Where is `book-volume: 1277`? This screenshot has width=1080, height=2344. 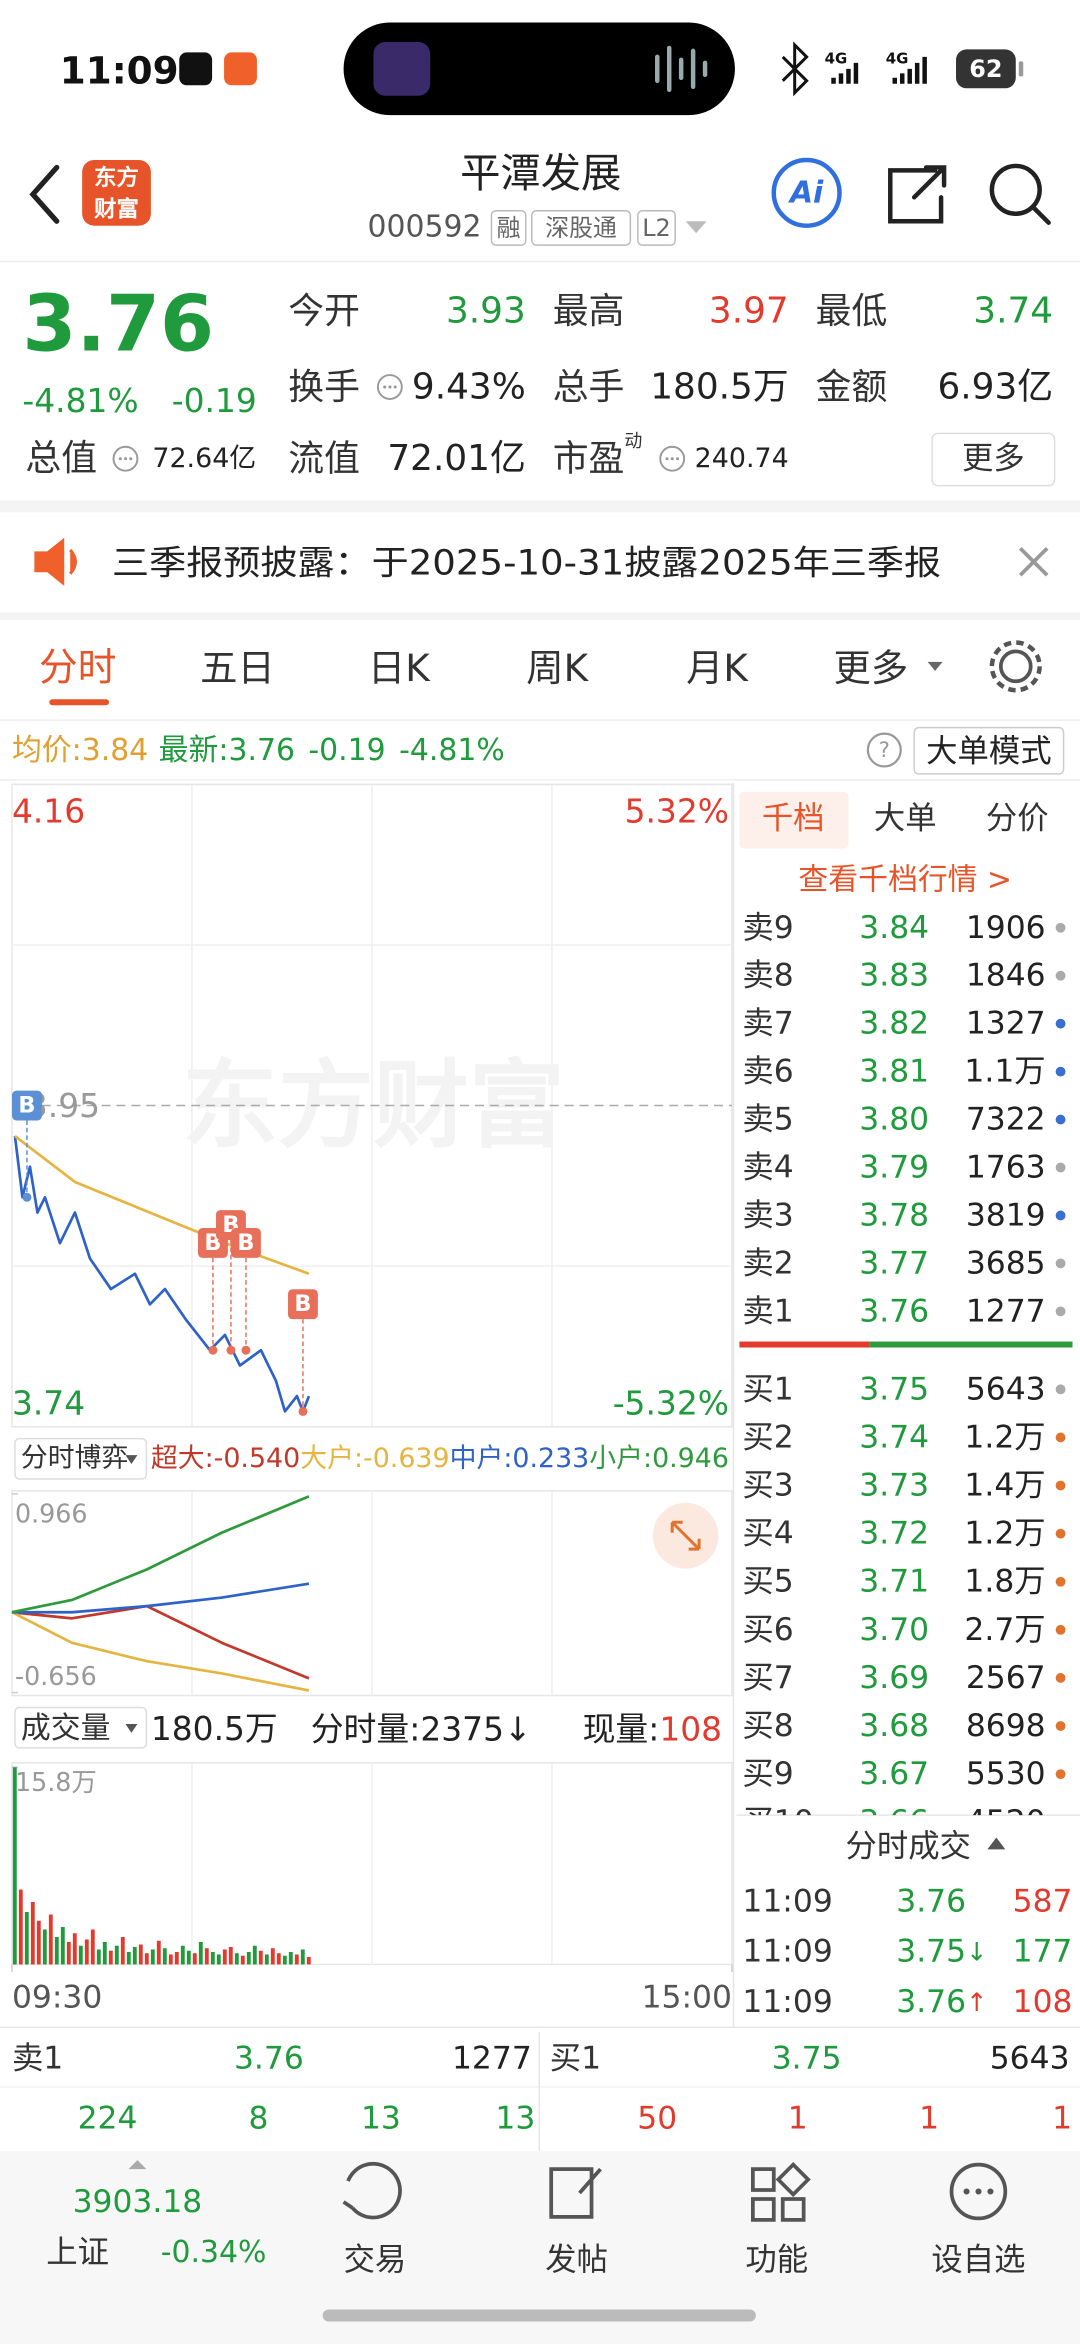 book-volume: 1277 is located at coordinates (1006, 1311).